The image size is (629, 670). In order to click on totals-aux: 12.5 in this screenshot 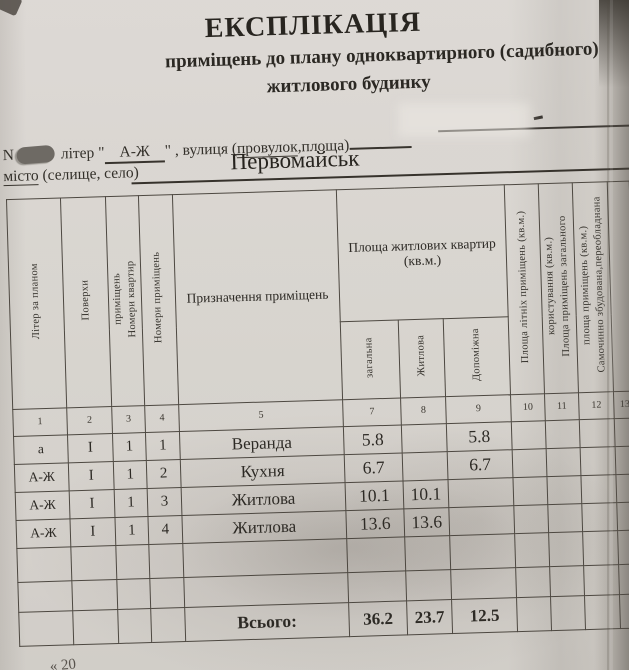, I will do `click(484, 615)`.